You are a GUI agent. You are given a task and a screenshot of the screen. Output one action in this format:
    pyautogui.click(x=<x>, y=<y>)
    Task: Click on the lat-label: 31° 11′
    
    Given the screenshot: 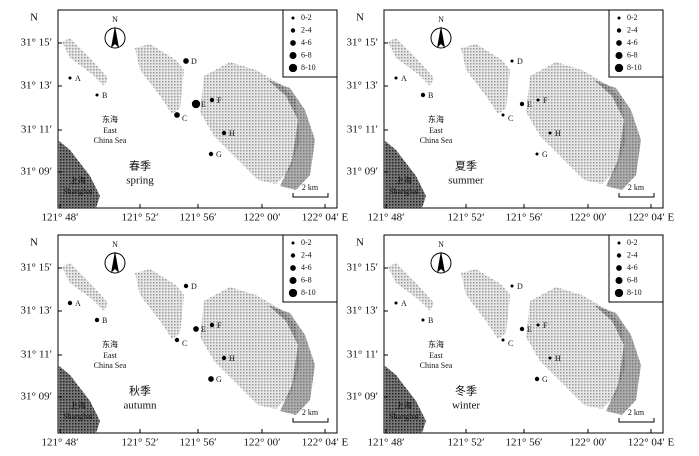 What is the action you would take?
    pyautogui.click(x=36, y=130)
    